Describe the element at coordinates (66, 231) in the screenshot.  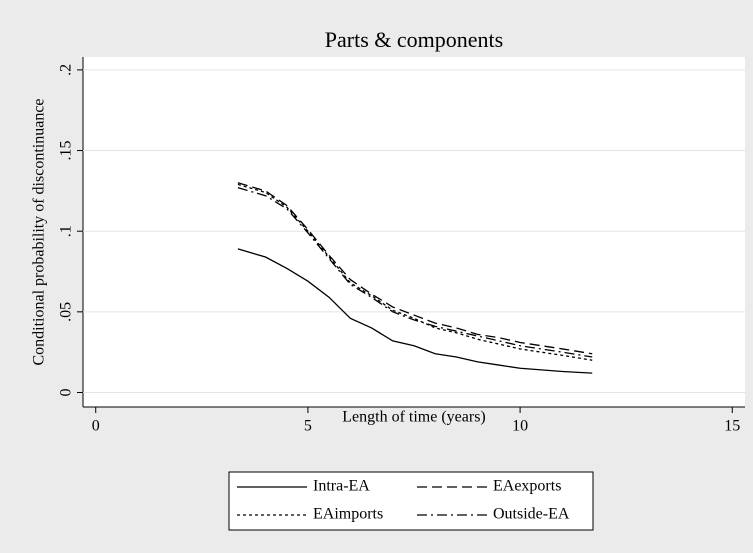
I see `y-tick-label: .1` at that location.